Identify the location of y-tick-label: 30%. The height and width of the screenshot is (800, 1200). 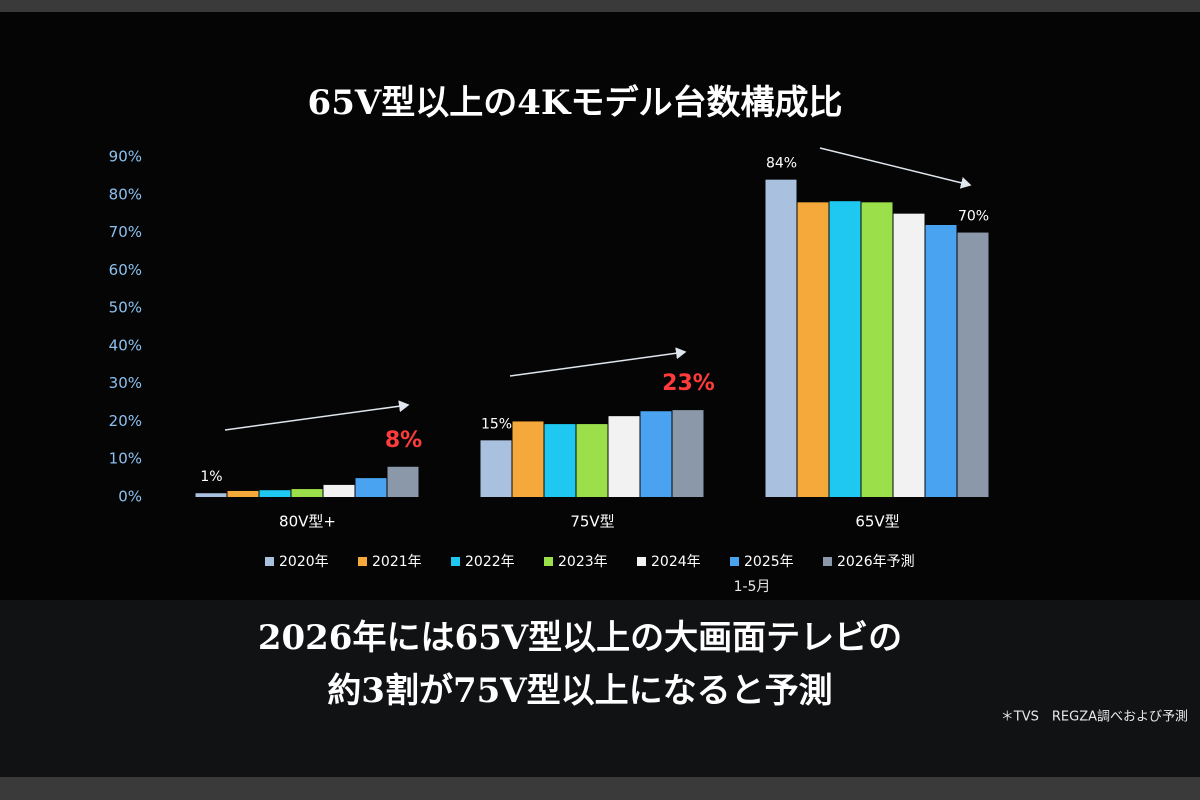
(125, 383).